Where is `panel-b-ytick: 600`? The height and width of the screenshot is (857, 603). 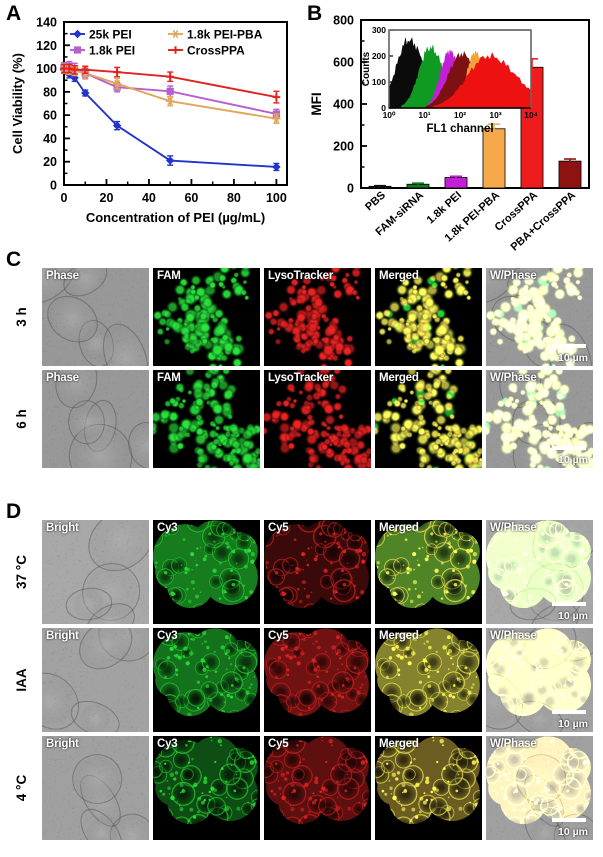 panel-b-ytick: 600 is located at coordinates (343, 63).